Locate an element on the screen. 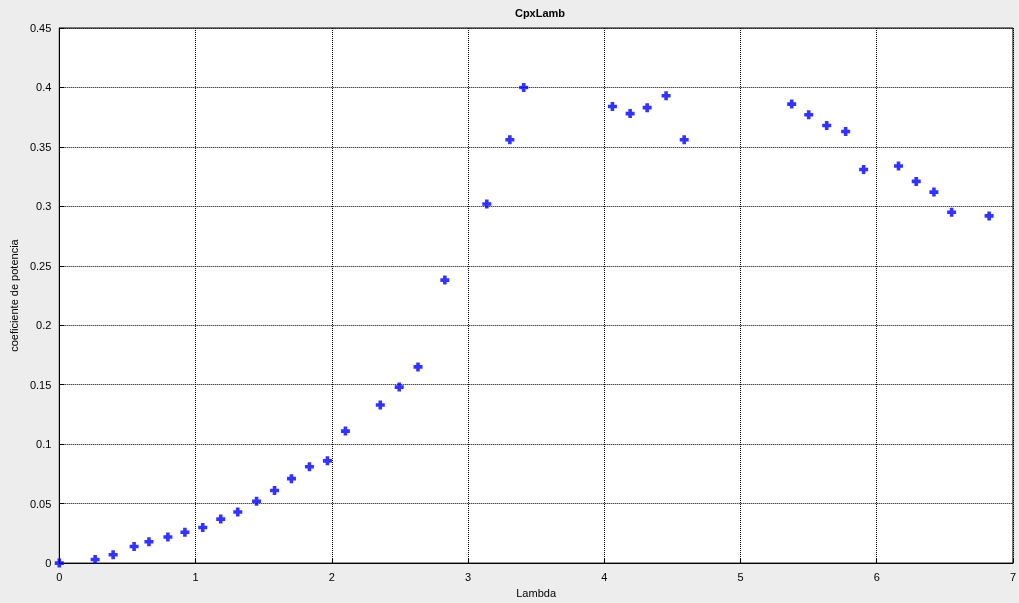 This screenshot has width=1019, height=603. y-tick-label: 0.3 is located at coordinates (44, 206).